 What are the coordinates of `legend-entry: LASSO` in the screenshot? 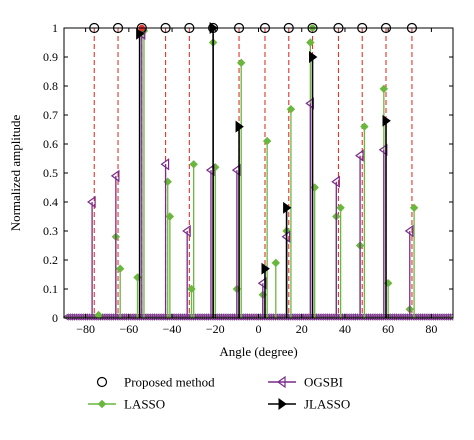 It's located at (126, 404).